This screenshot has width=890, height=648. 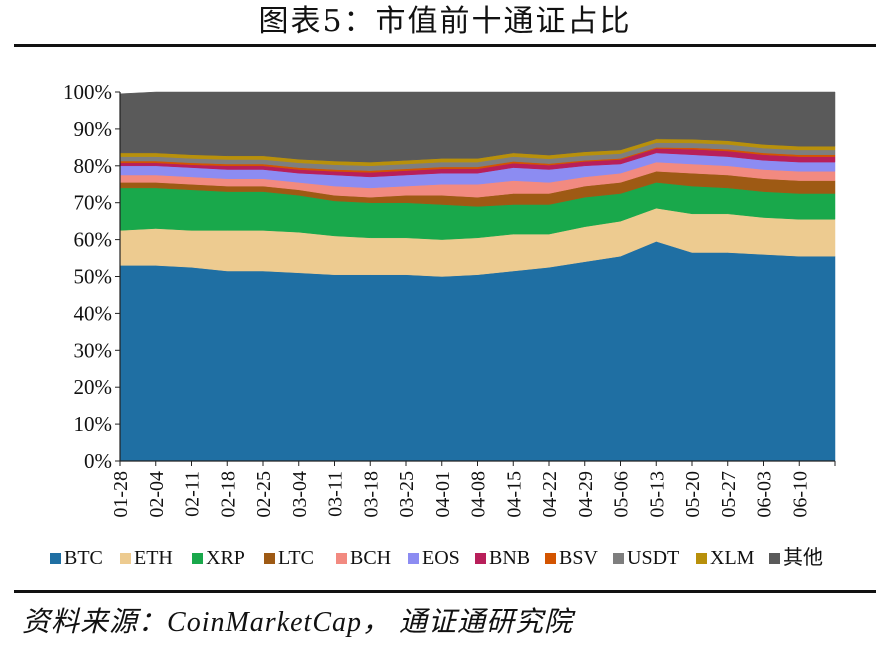 I want to click on y-tick-label: 80%, so click(x=93, y=166).